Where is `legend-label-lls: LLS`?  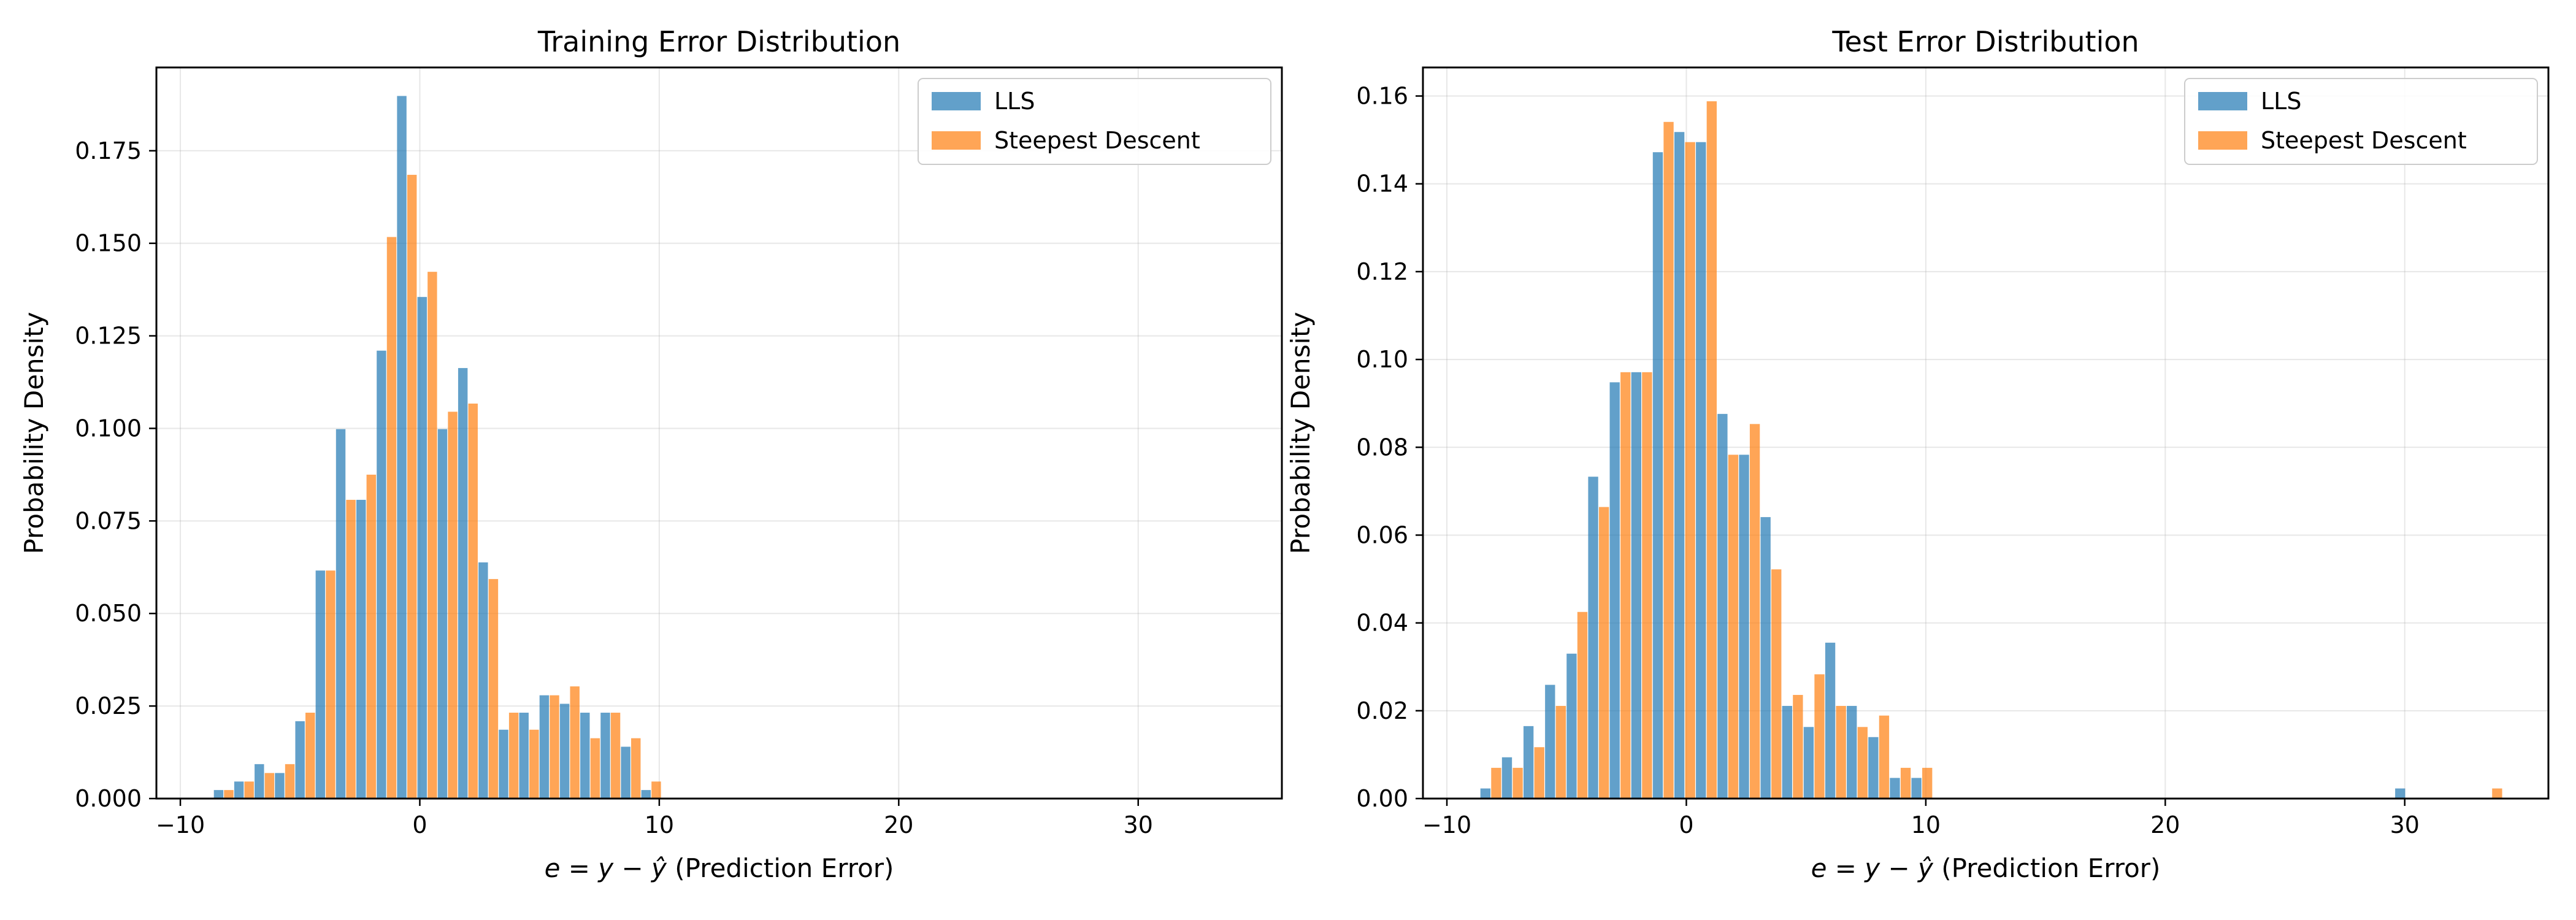 legend-label-lls: LLS is located at coordinates (1014, 101).